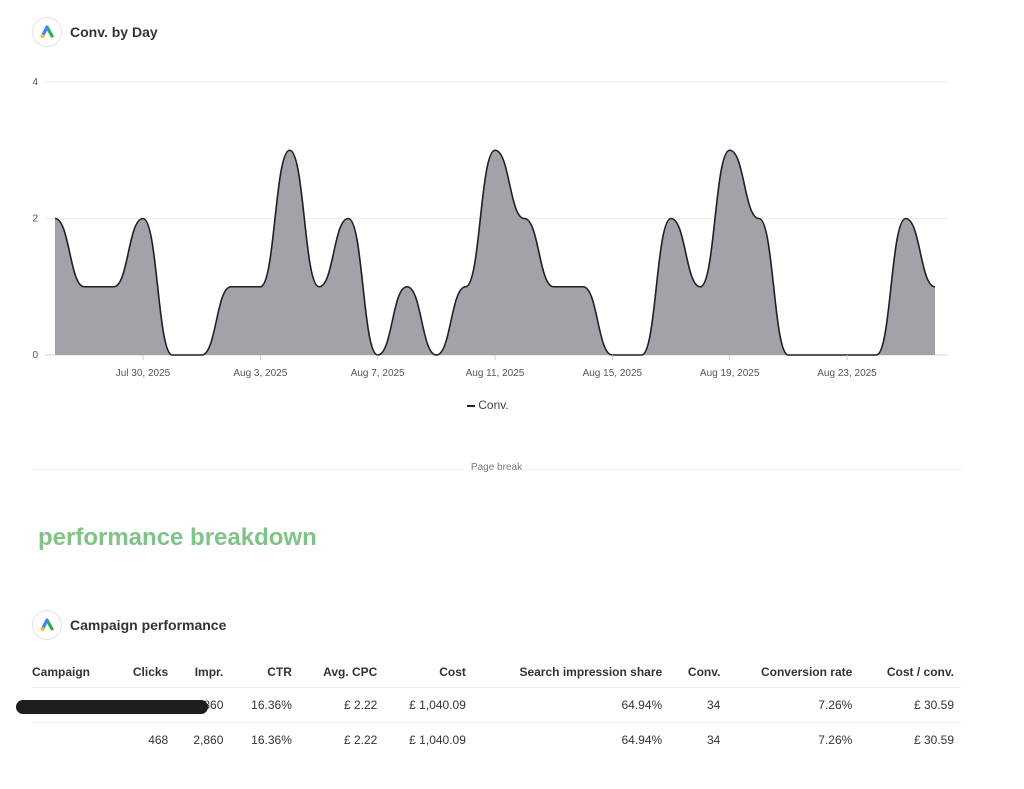  What do you see at coordinates (72, 740) in the screenshot?
I see `campaign-cell` at bounding box center [72, 740].